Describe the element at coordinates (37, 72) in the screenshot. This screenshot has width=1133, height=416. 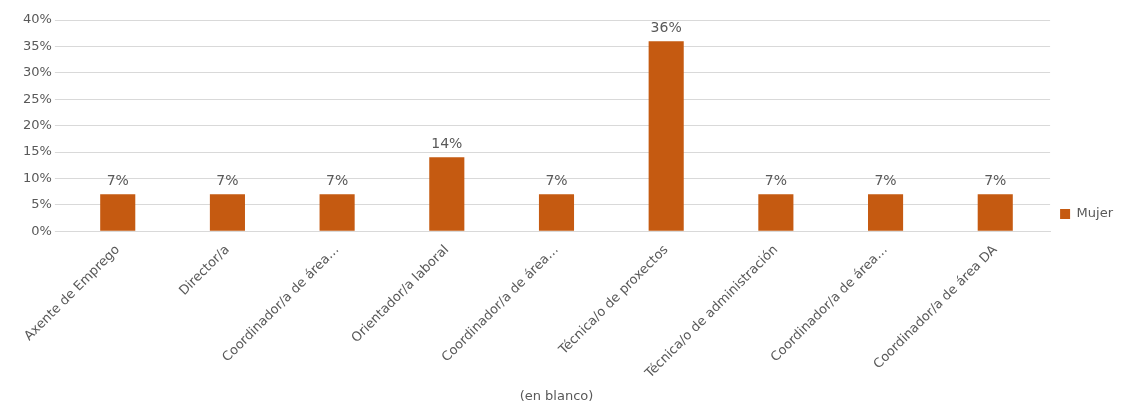
I see `y-tick-label: 30%` at that location.